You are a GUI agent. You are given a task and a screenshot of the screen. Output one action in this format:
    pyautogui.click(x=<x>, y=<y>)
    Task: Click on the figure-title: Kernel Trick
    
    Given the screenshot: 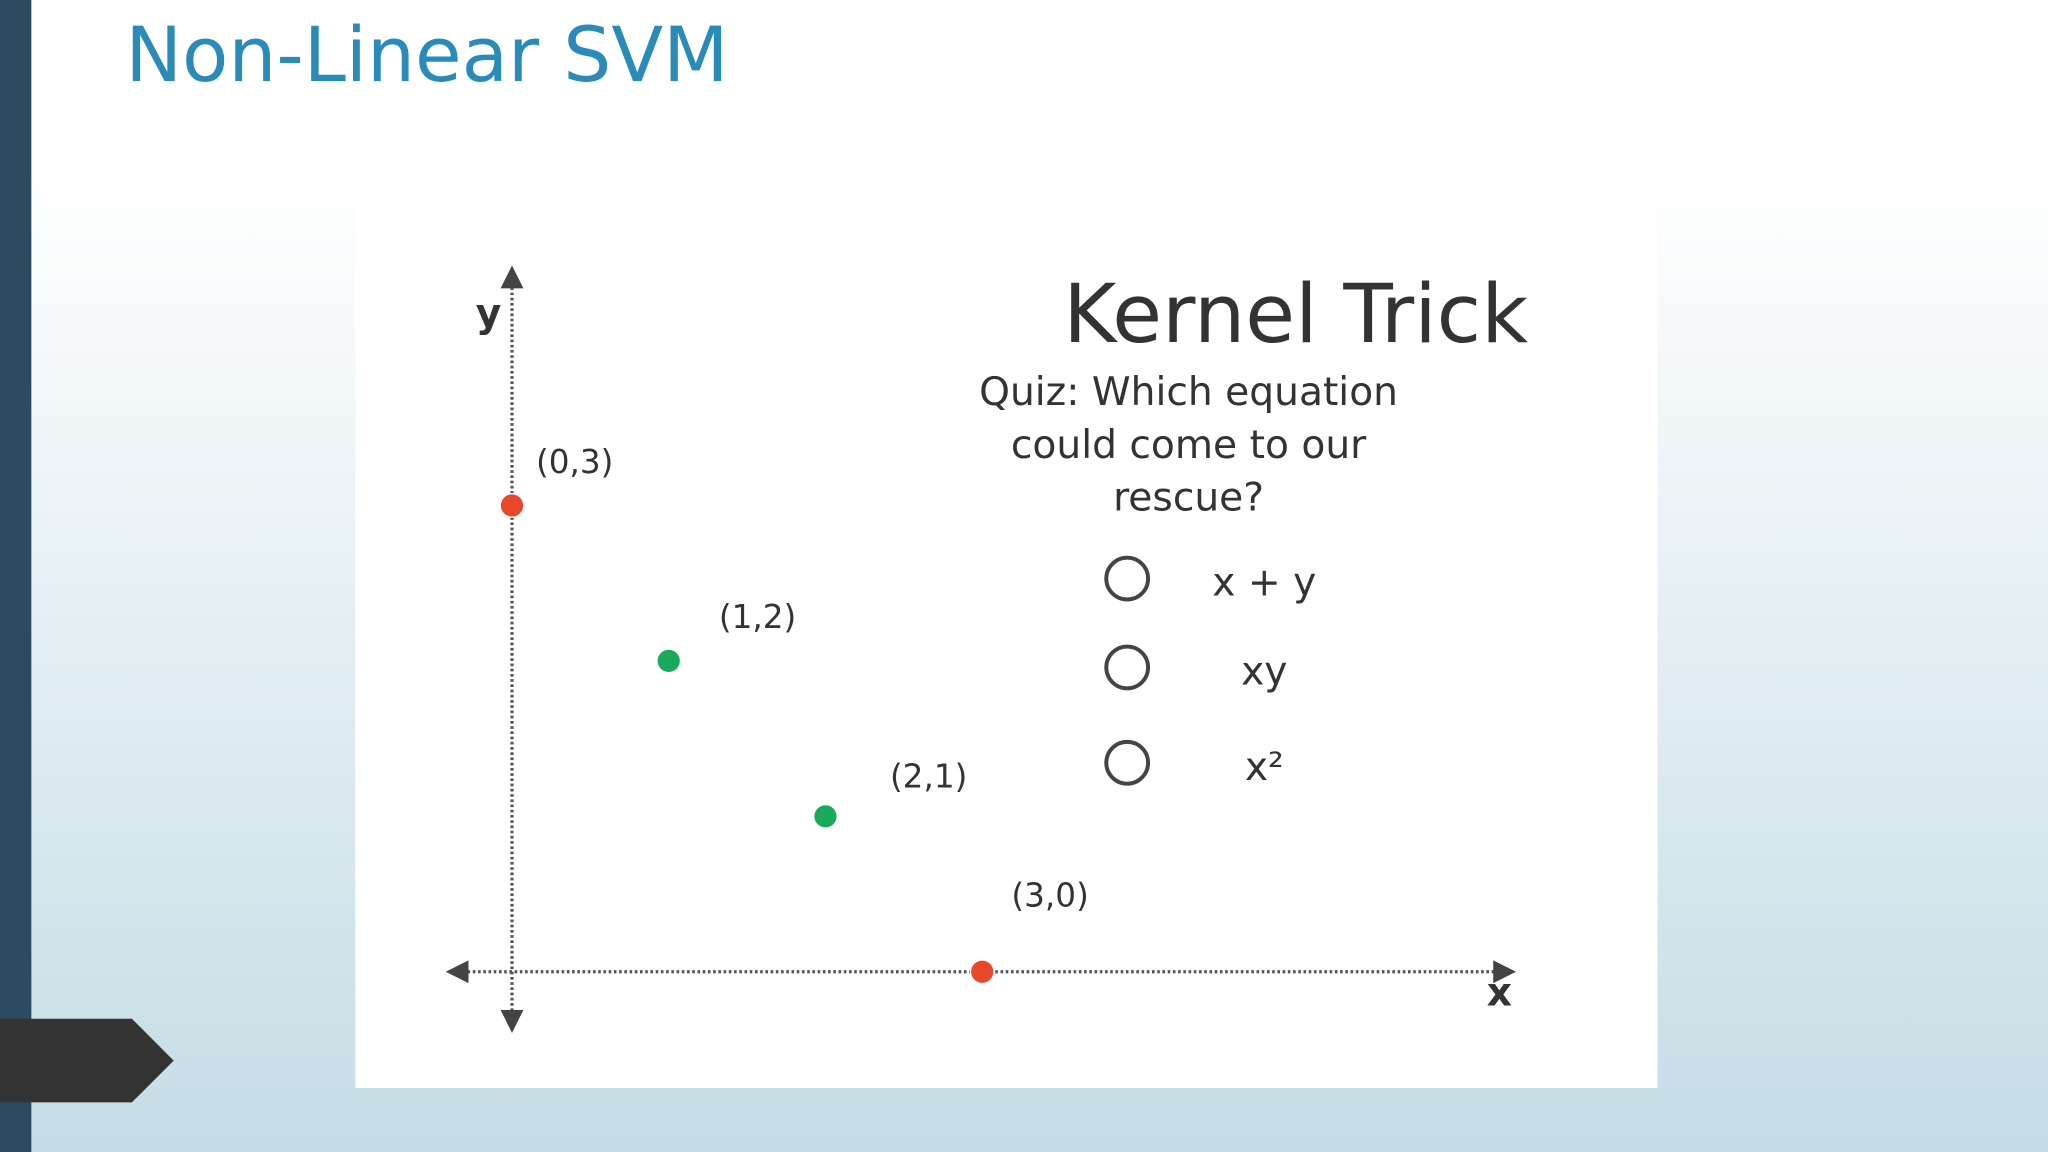 What is the action you would take?
    pyautogui.click(x=1295, y=315)
    